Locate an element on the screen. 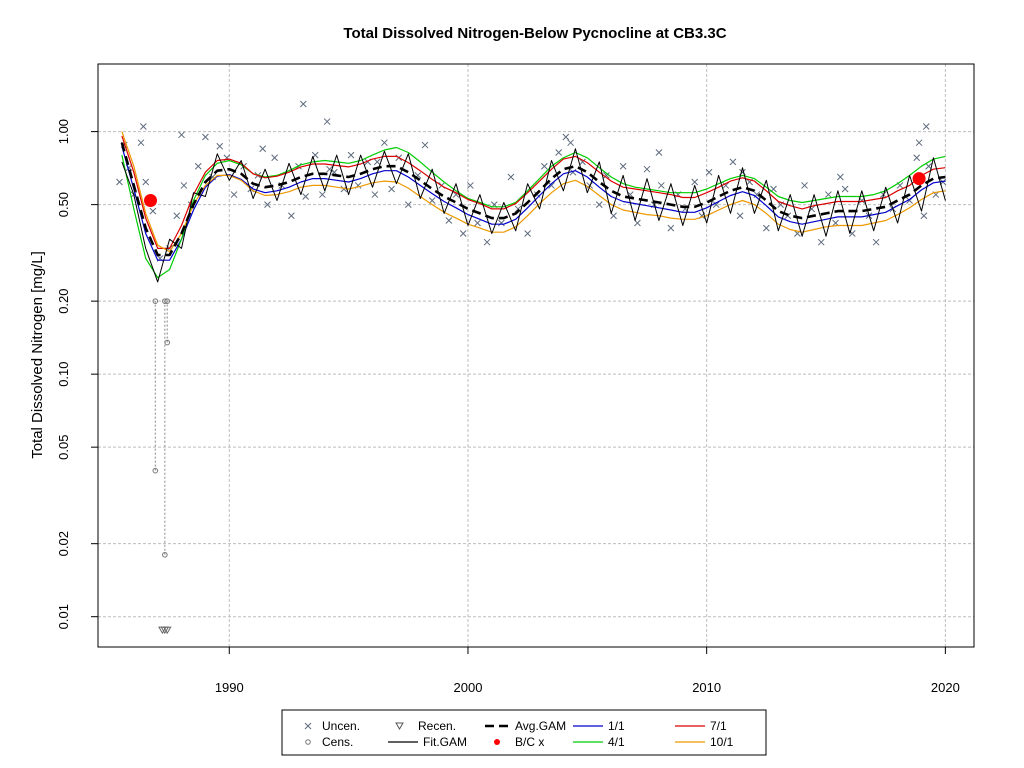 The image size is (1024, 768). y-tick-label: 0.01 is located at coordinates (63, 616).